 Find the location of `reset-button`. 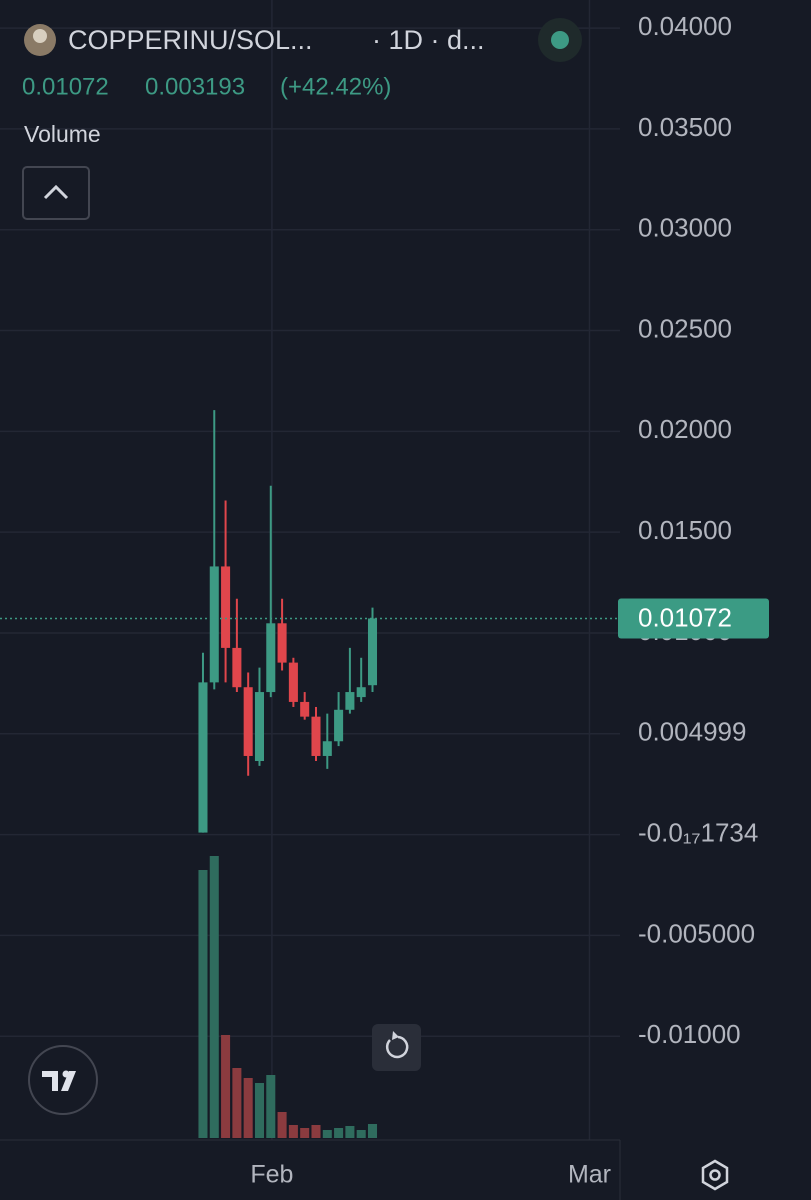

reset-button is located at coordinates (396, 1047).